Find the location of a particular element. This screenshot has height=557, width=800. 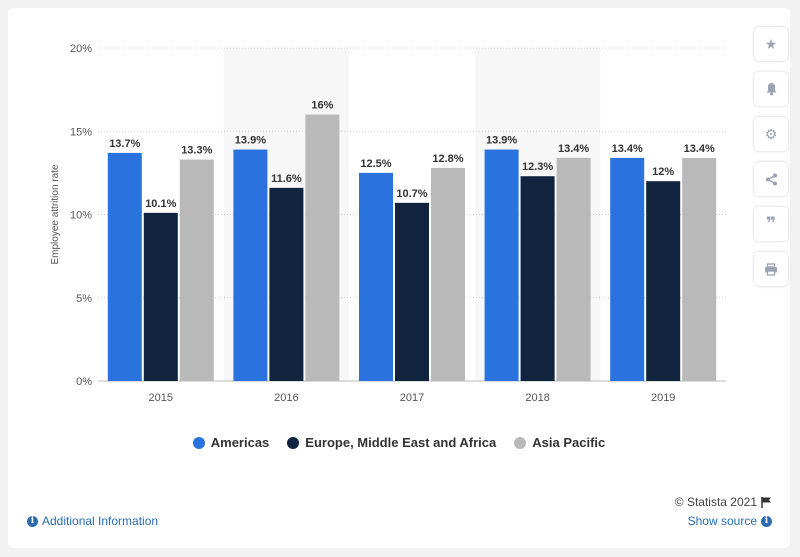

additional-info-link: i Additional Information is located at coordinates (92, 521).